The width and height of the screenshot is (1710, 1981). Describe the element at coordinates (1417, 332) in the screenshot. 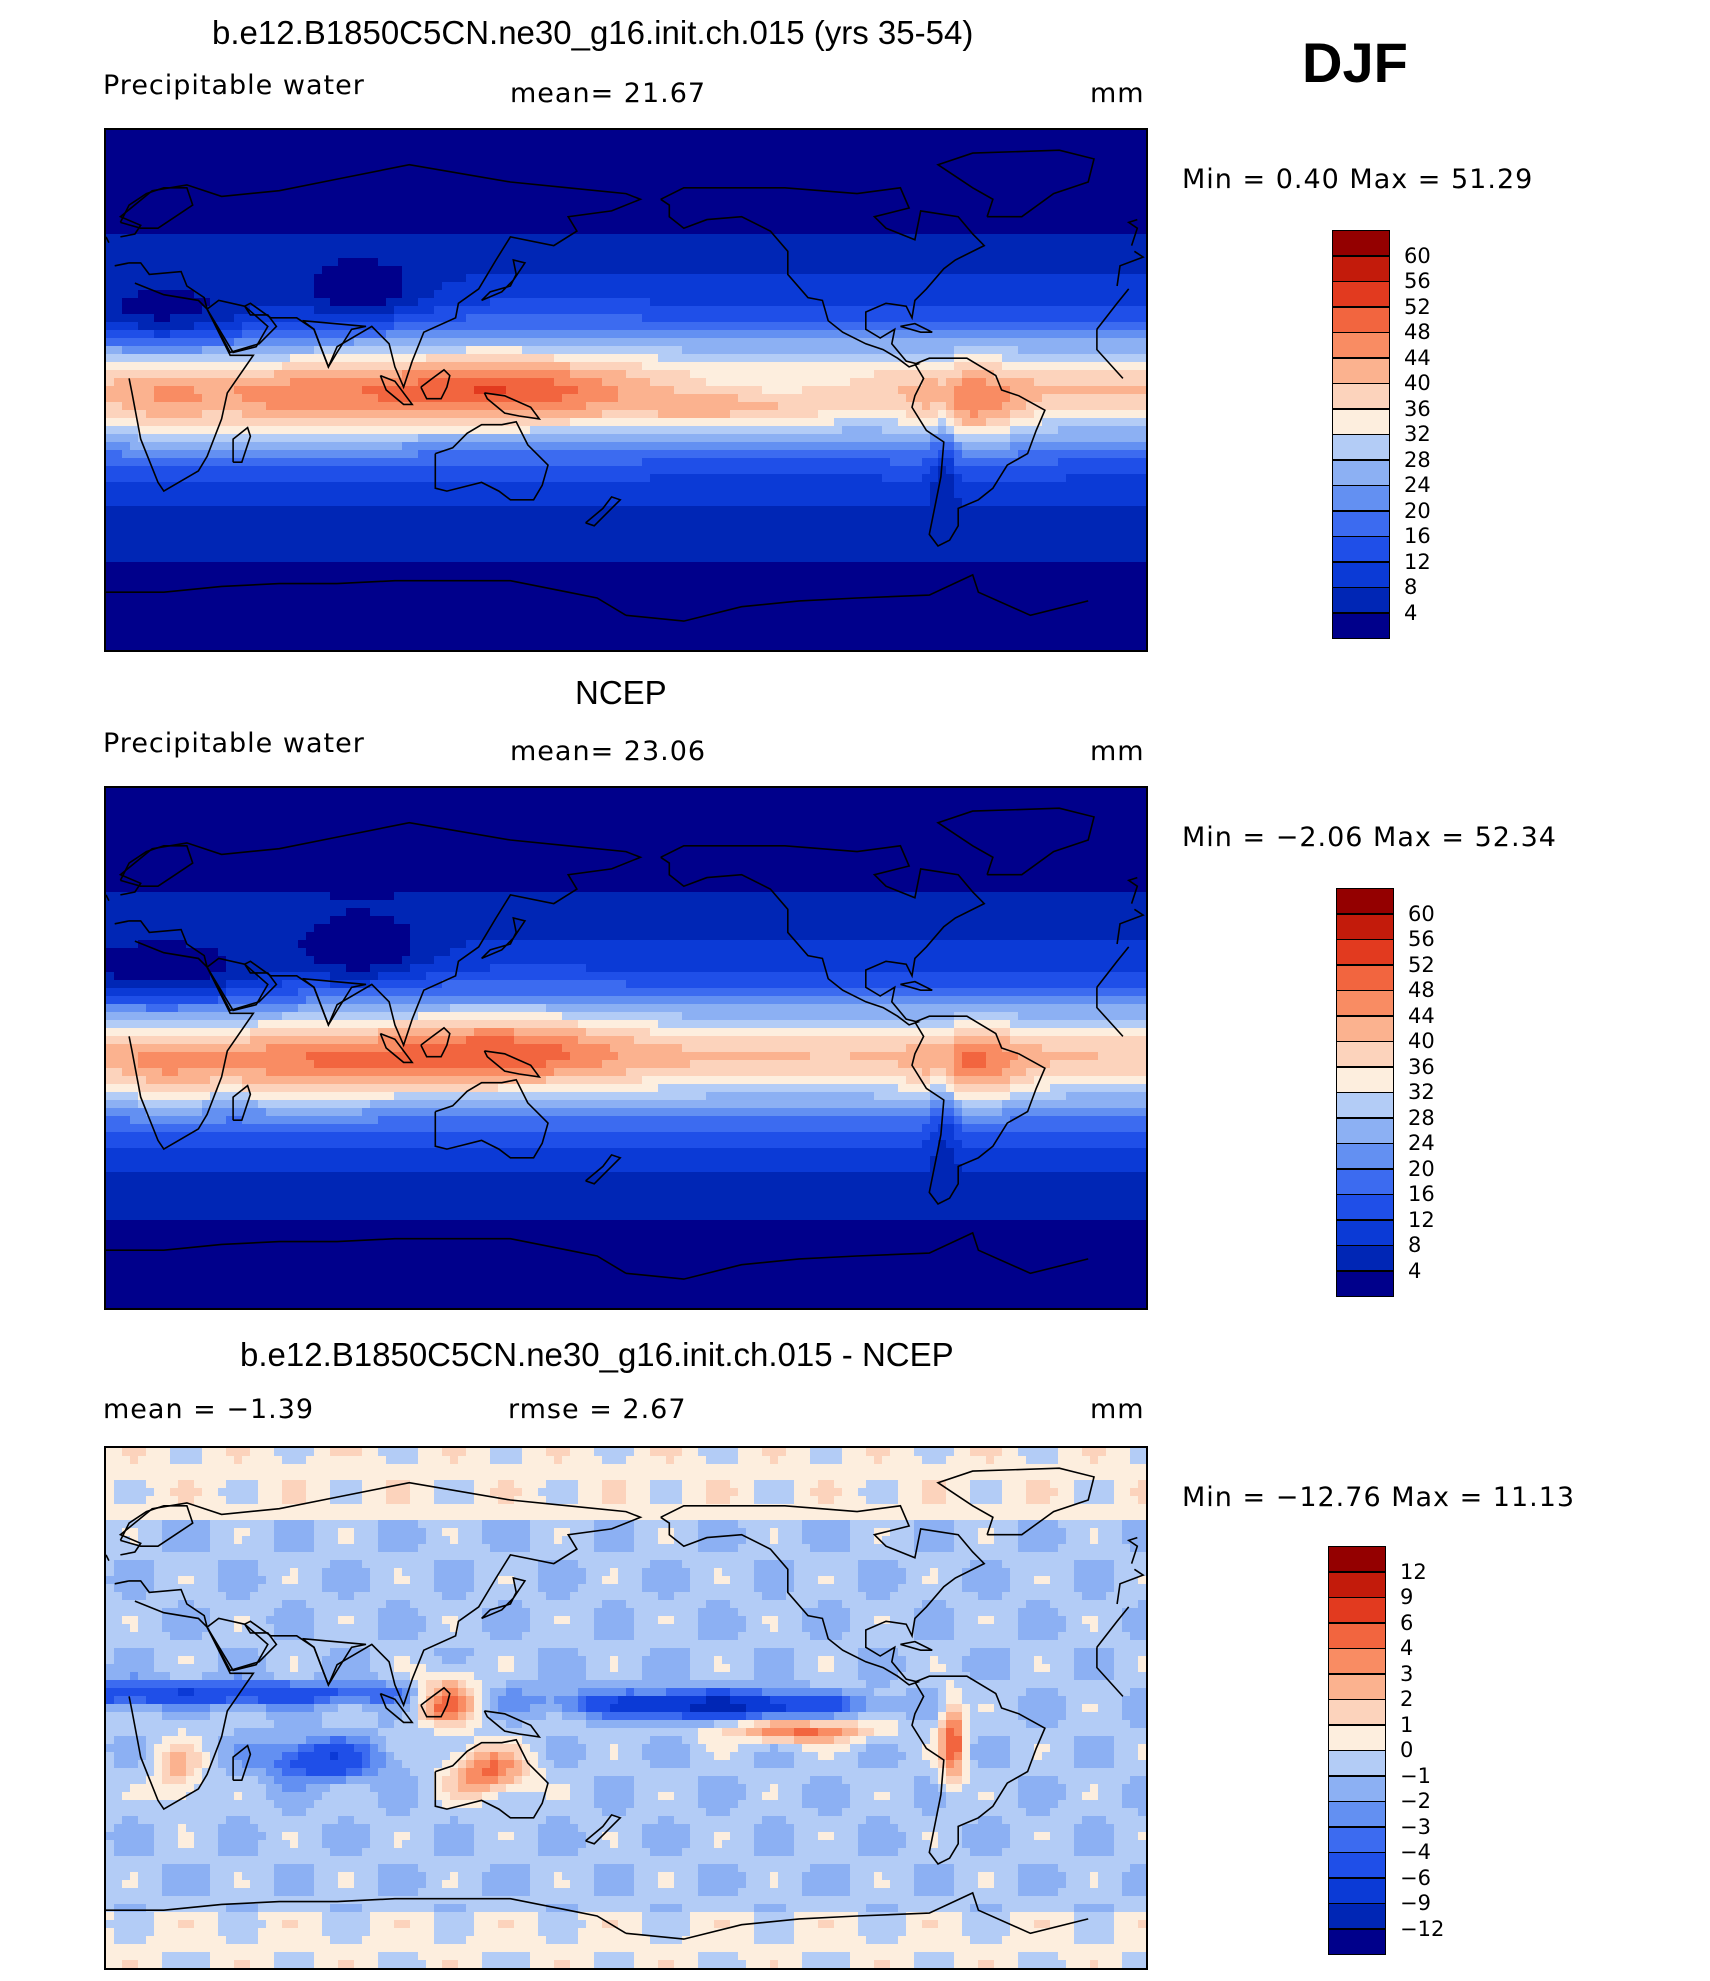

I see `colorbar-tick-label: 48` at that location.